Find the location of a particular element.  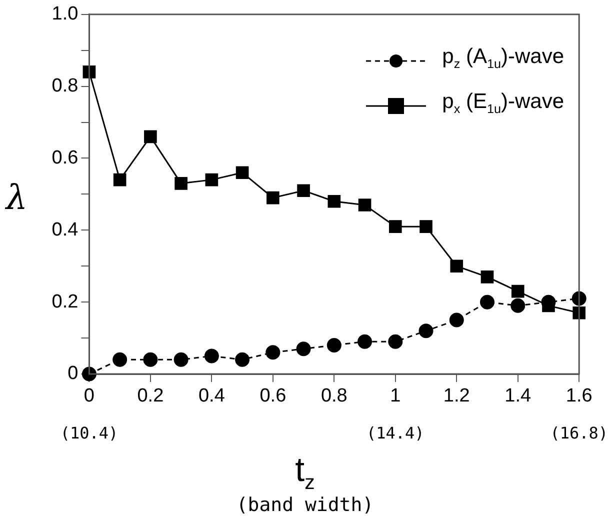

x-tick-label: 0.2 is located at coordinates (150, 396).